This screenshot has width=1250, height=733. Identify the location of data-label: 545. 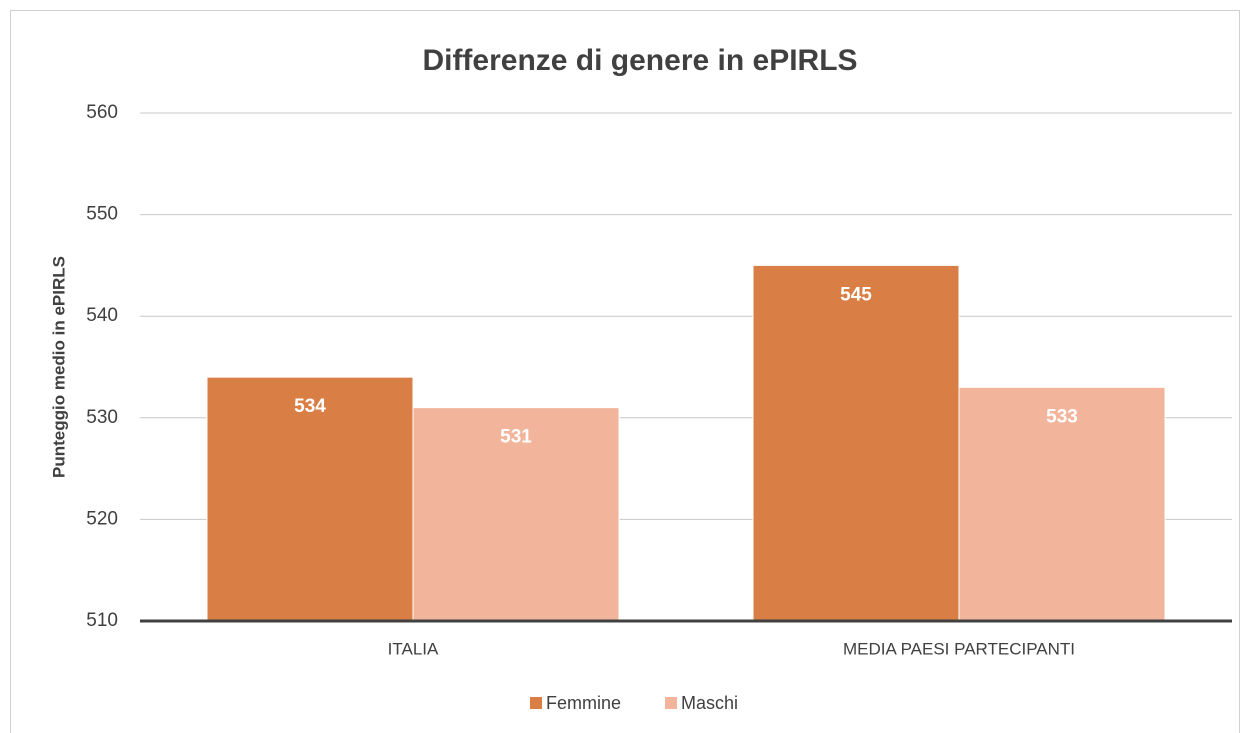
(856, 294).